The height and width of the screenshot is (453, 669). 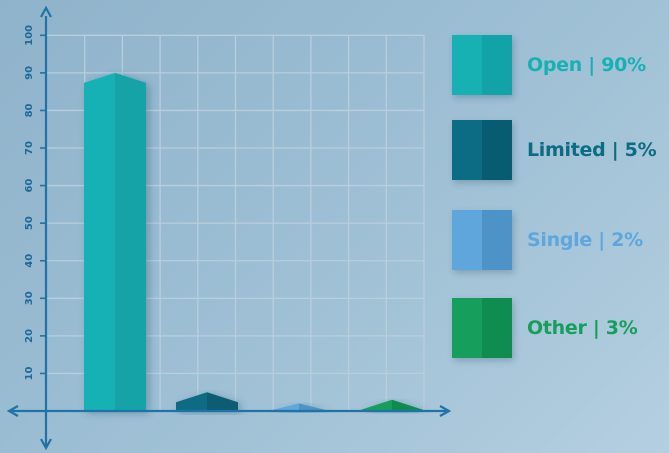 I want to click on y-tick-label: 30, so click(x=29, y=298).